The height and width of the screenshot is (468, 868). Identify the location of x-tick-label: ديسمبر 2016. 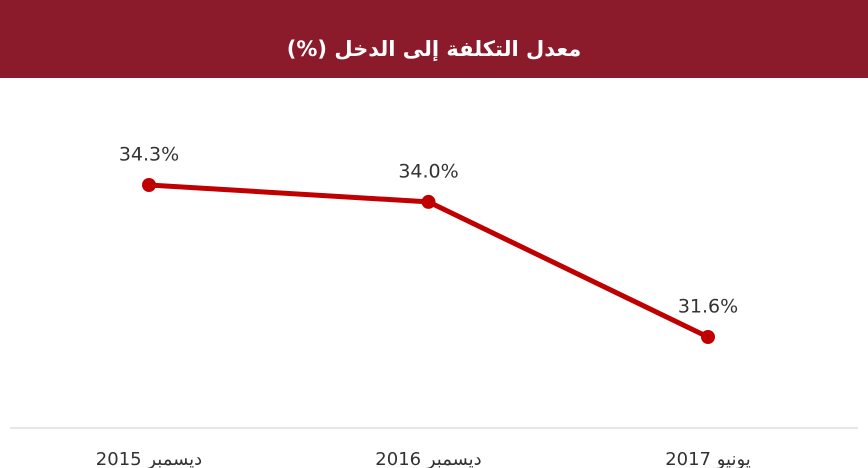
(428, 458).